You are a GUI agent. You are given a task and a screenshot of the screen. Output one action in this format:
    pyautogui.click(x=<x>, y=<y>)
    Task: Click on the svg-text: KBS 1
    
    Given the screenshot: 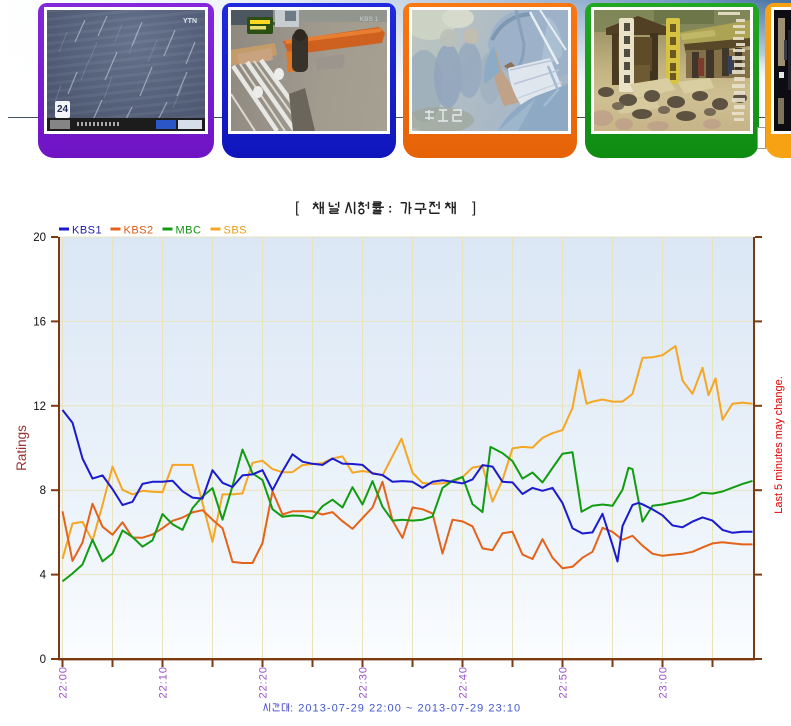 What is the action you would take?
    pyautogui.click(x=369, y=19)
    